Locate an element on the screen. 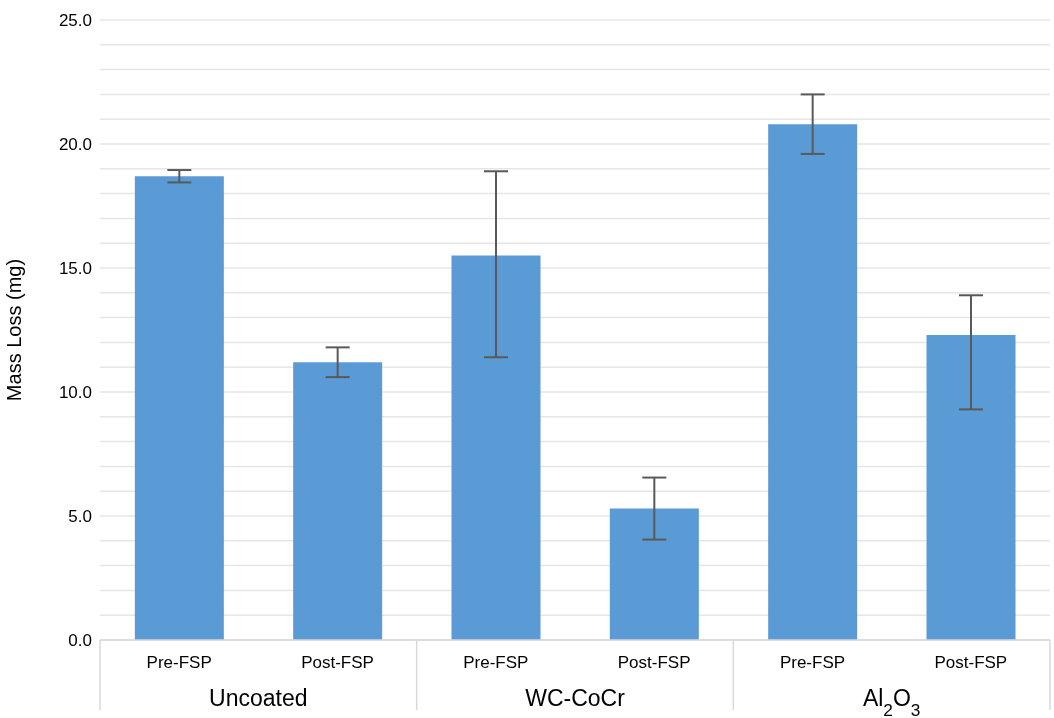 The width and height of the screenshot is (1054, 718). text: Al$_{2}$O$_{3}$ is located at coordinates (891, 701).